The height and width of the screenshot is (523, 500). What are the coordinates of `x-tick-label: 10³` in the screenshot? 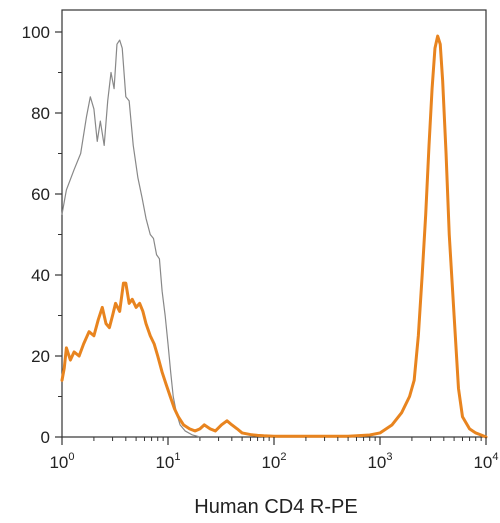 It's located at (379, 461).